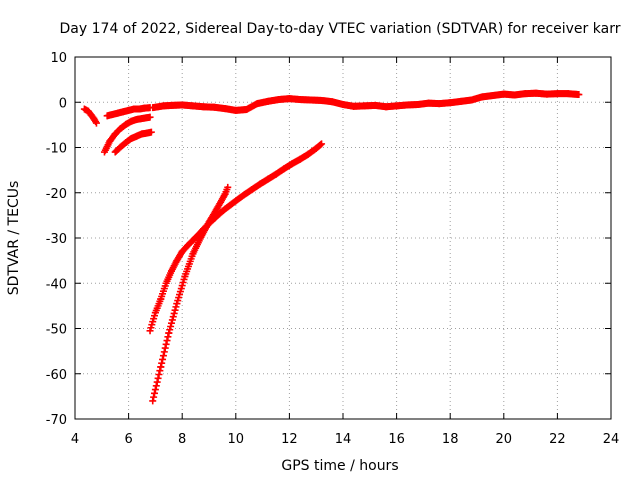 The height and width of the screenshot is (480, 640). I want to click on x-tick-label: 22, so click(557, 439).